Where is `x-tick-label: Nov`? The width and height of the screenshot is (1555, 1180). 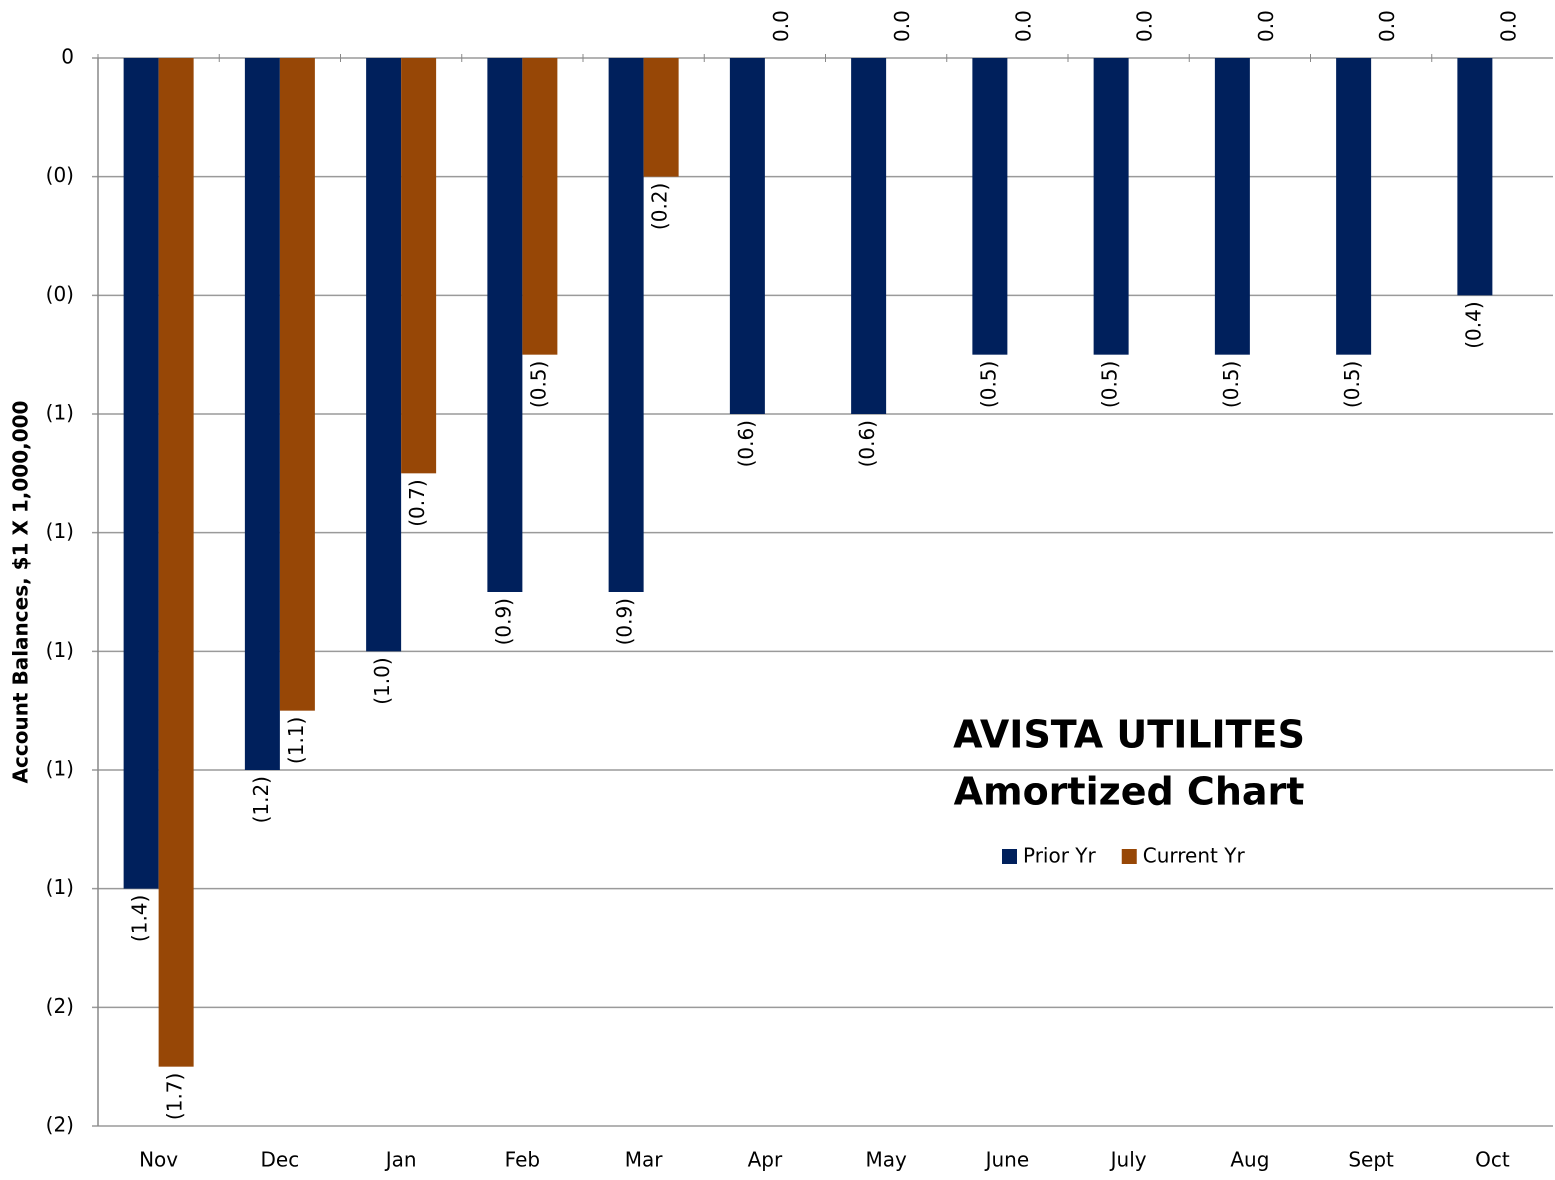 x-tick-label: Nov is located at coordinates (158, 1160).